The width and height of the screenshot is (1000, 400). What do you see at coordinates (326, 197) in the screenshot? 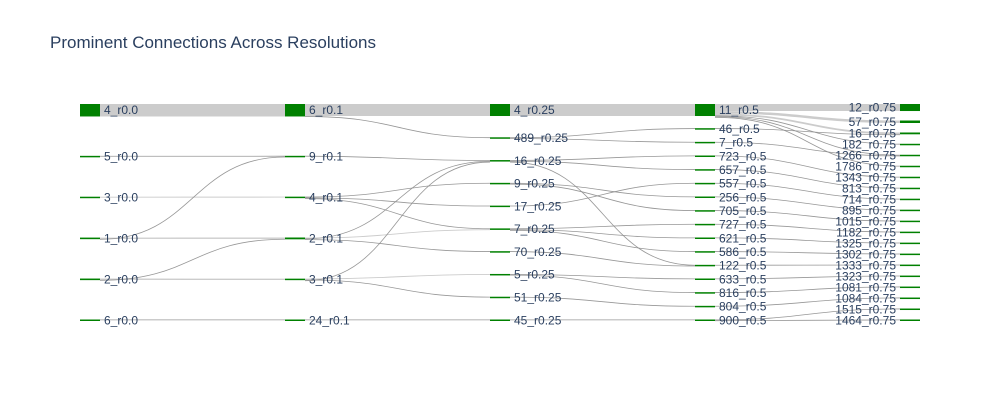
I see `sankey-node-label: 4_r0.1` at bounding box center [326, 197].